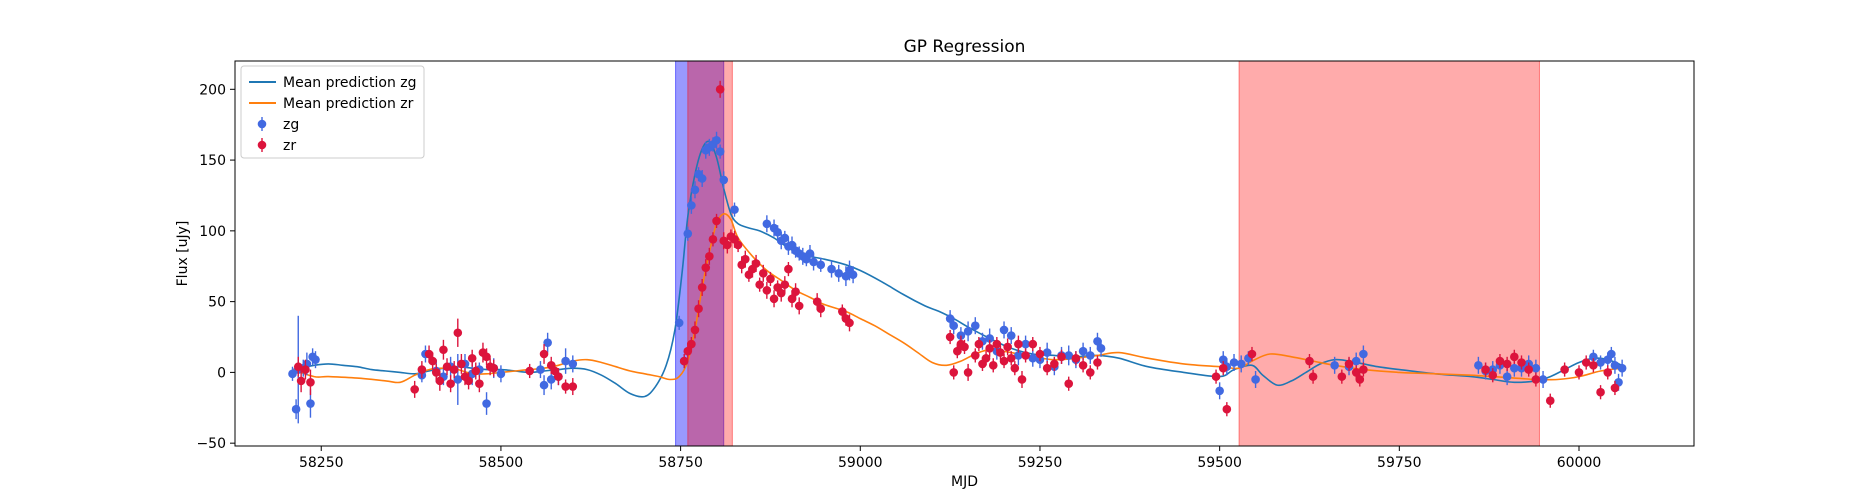  Describe the element at coordinates (350, 83) in the screenshot. I see `legend-label-mean-zg: Mean prediction zg` at that location.